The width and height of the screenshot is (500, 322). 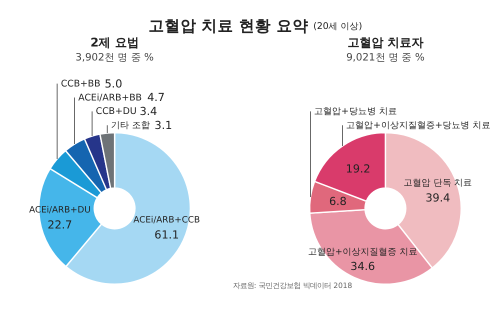 What do you see at coordinates (114, 58) in the screenshot?
I see `chart-subtitle: 3,902천 명 중 %` at bounding box center [114, 58].